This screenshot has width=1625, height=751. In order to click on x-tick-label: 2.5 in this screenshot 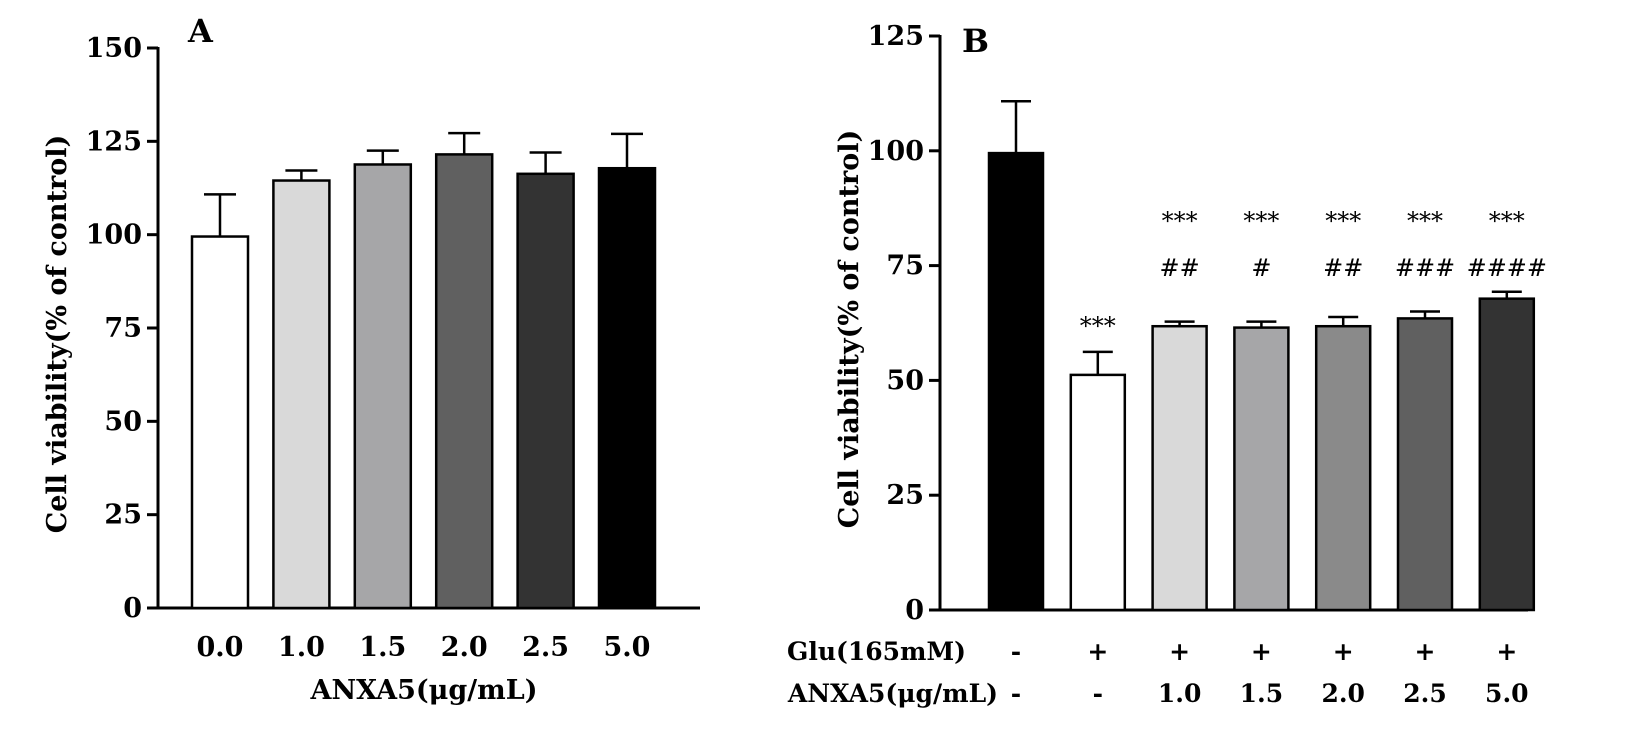, I will do `click(545, 647)`.